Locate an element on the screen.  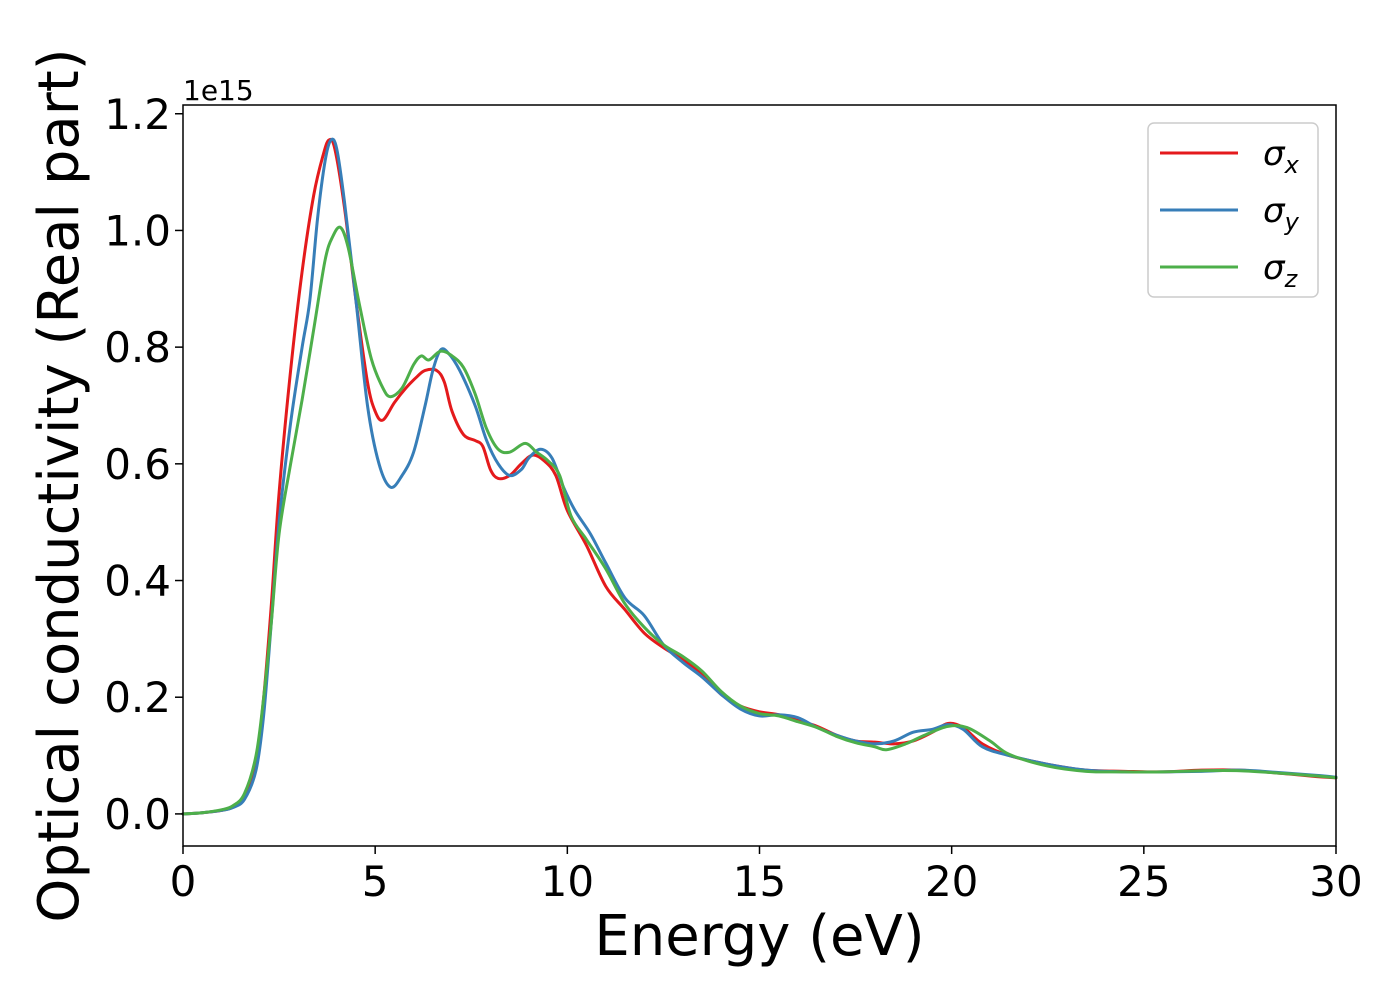
legend-entry-z: σz is located at coordinates (1281, 270).